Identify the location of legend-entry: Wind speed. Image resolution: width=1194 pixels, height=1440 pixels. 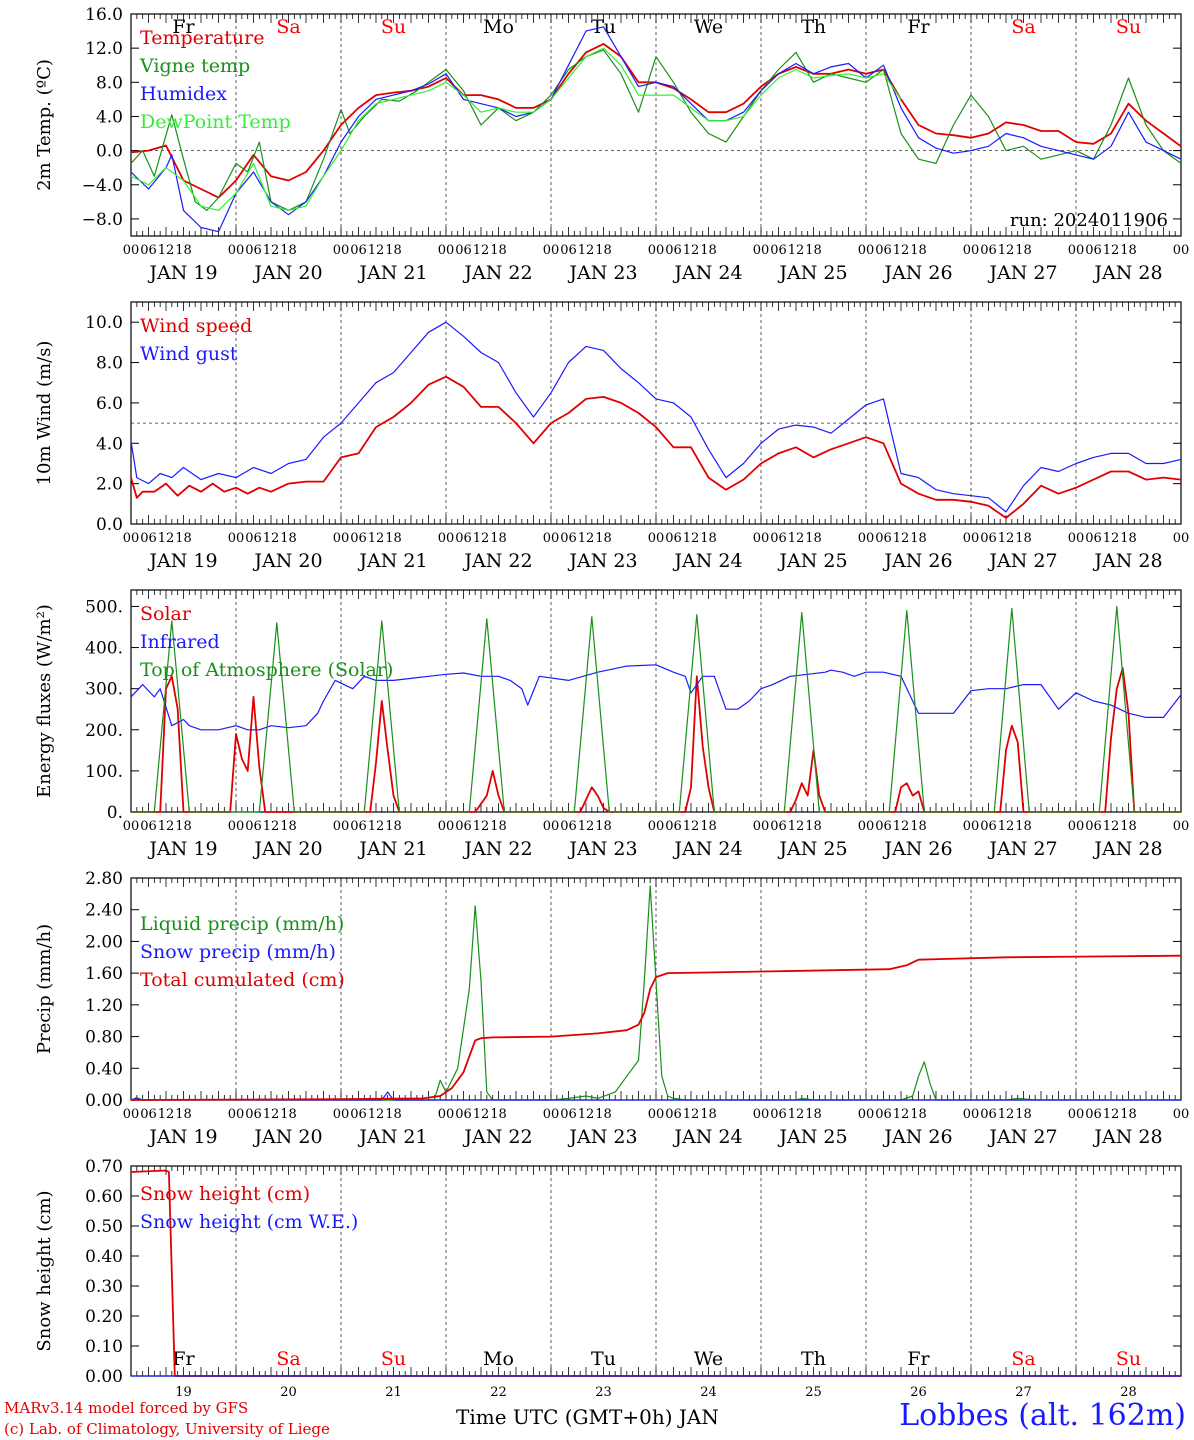
(196, 326).